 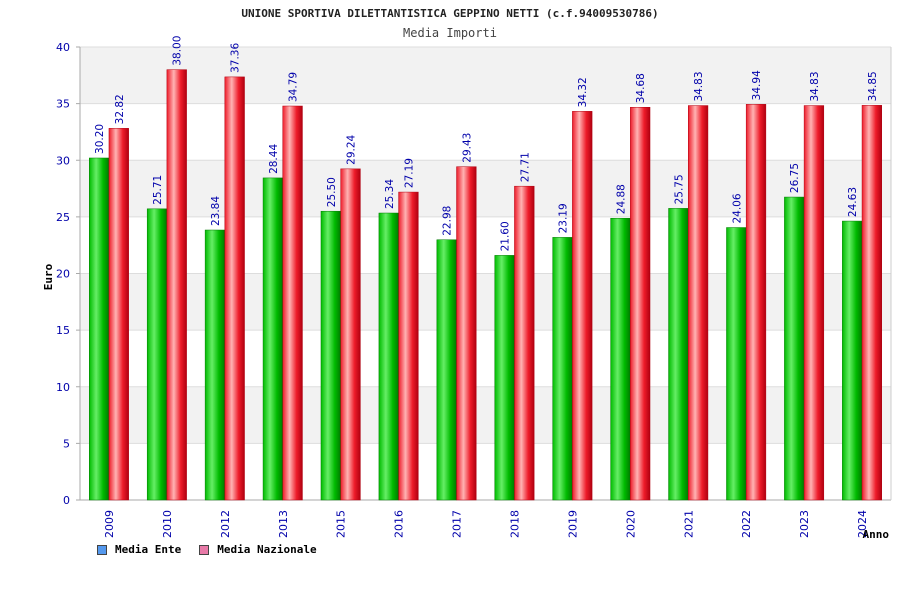 I want to click on value-label-media-nazionale: 27.71, so click(x=525, y=167).